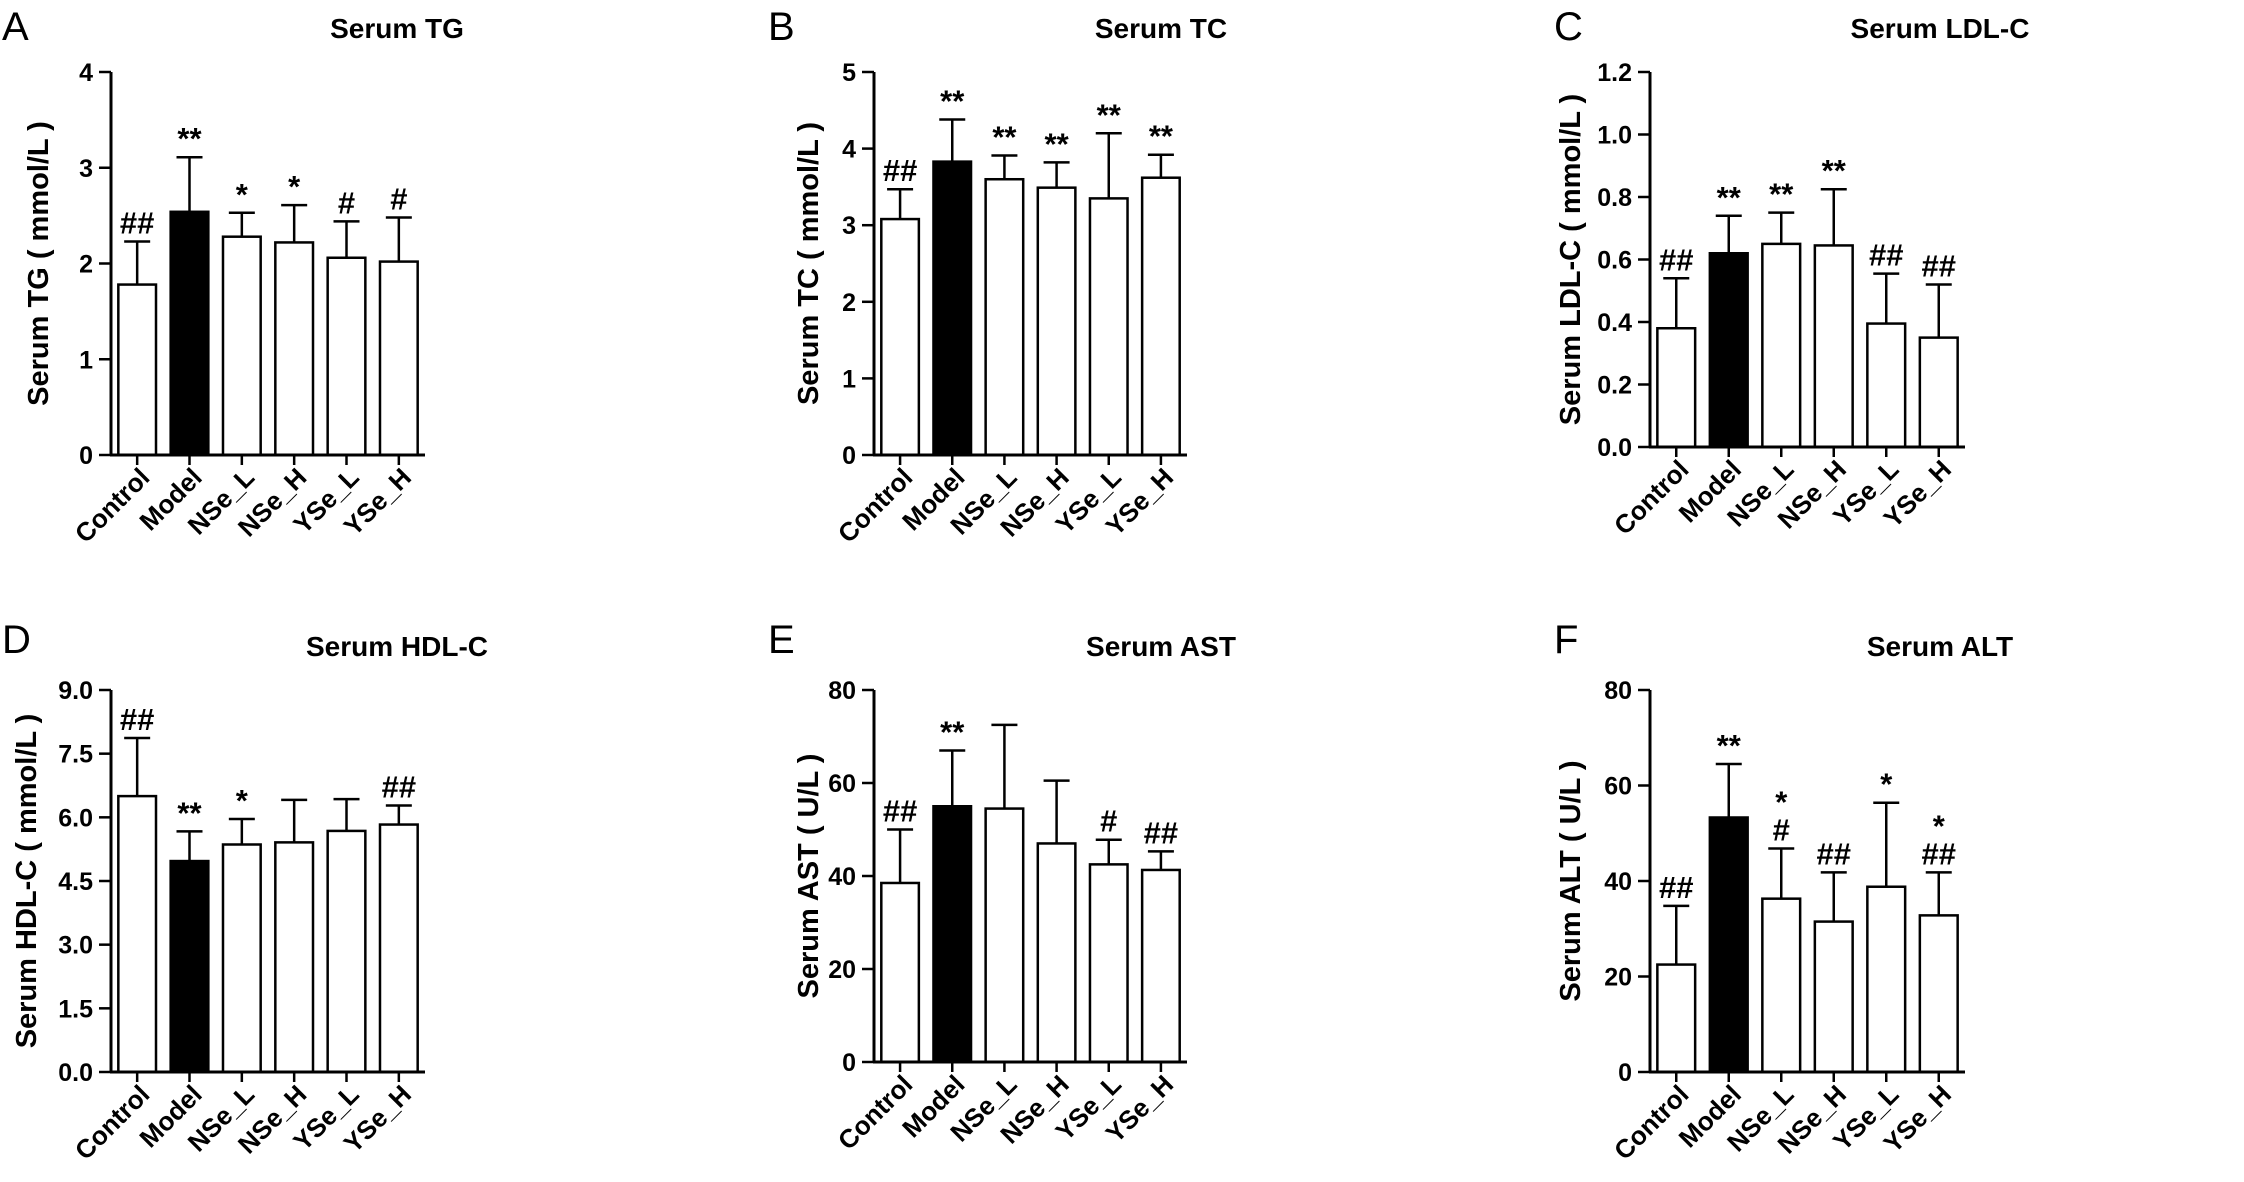  I want to click on y-axis-label: Serum HDL-C ( mmol/L ), so click(27, 881).